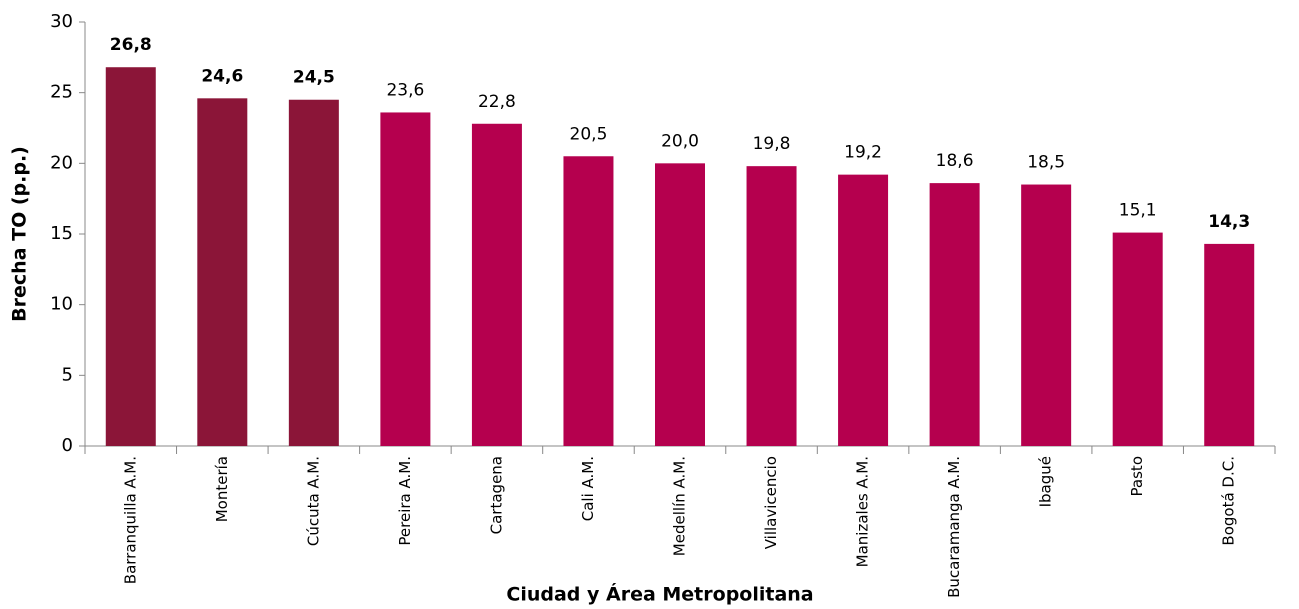  I want to click on x-tick-label: Bogotá D.C., so click(1229, 501).